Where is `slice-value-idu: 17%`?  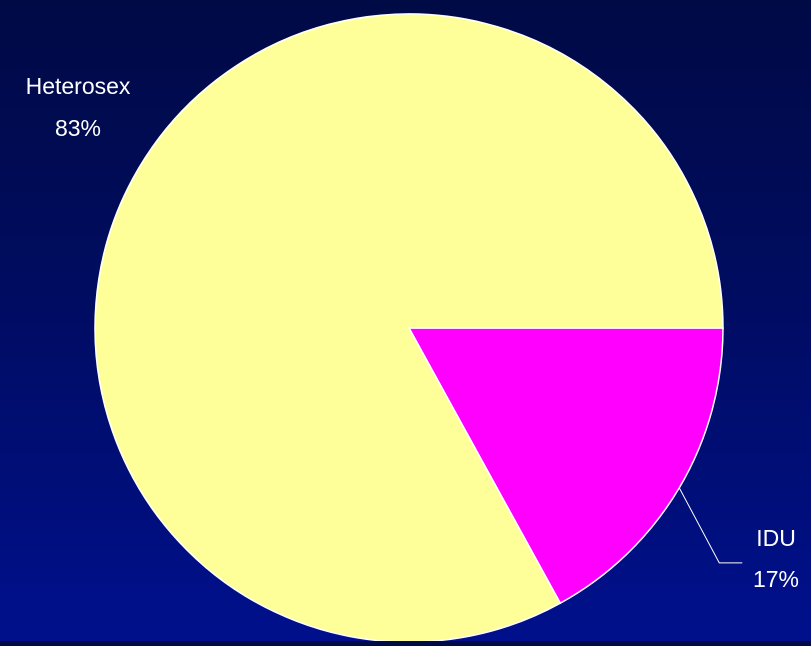
slice-value-idu: 17% is located at coordinates (776, 579).